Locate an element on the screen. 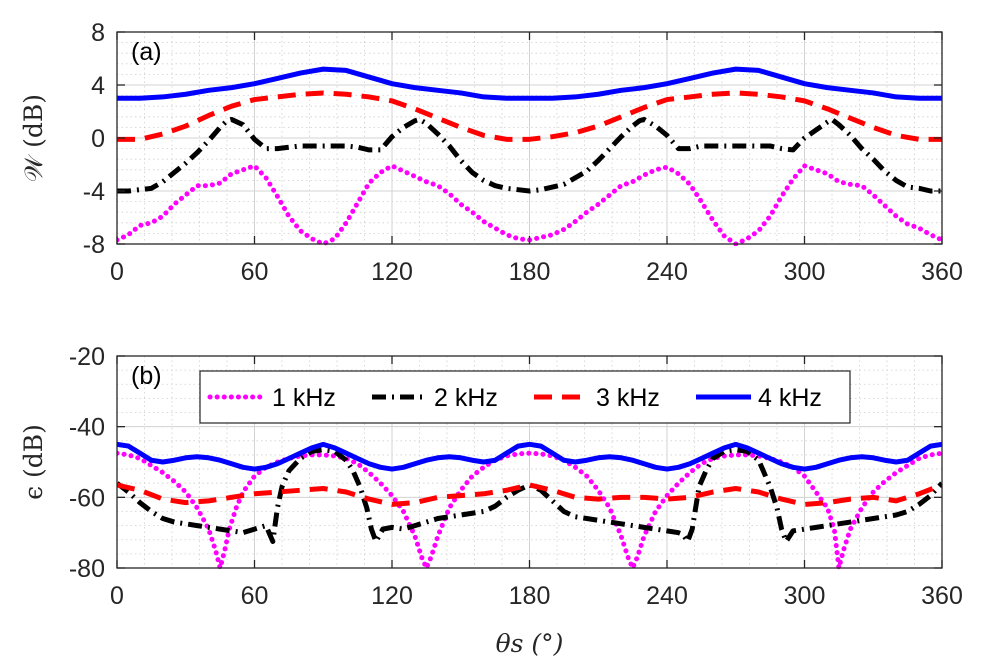  legend: 1 kHz 2 kHz 3 kHz 4 kHz is located at coordinates (525, 397).